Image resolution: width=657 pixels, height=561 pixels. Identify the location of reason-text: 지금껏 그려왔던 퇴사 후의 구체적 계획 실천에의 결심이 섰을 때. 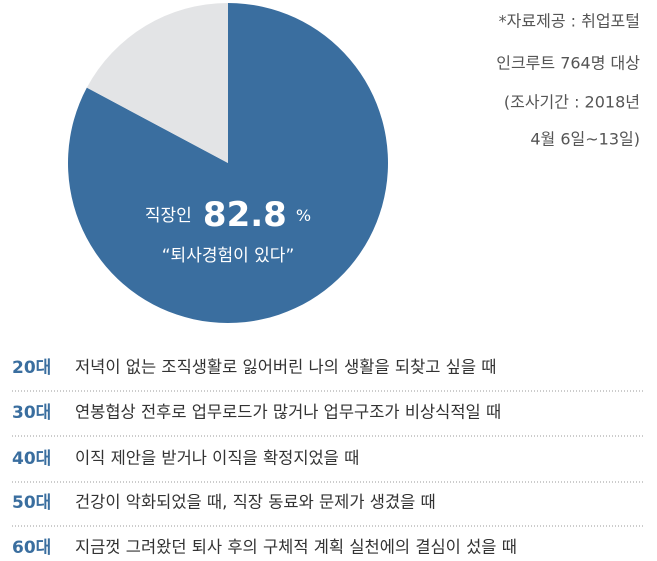
(296, 547).